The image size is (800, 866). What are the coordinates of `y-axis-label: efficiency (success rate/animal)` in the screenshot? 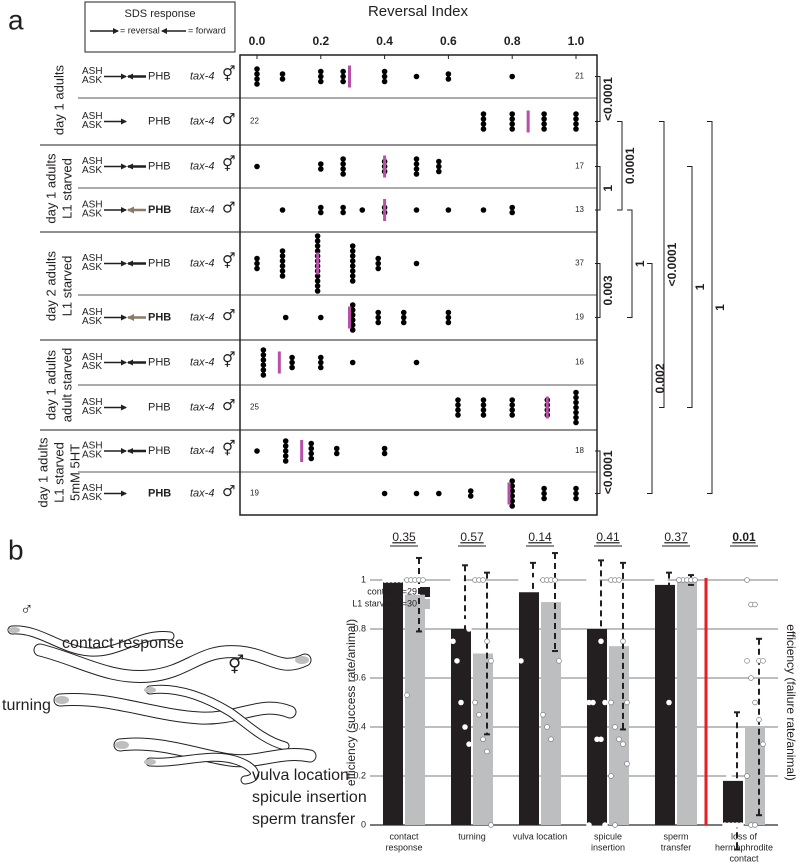 It's located at (351, 702).